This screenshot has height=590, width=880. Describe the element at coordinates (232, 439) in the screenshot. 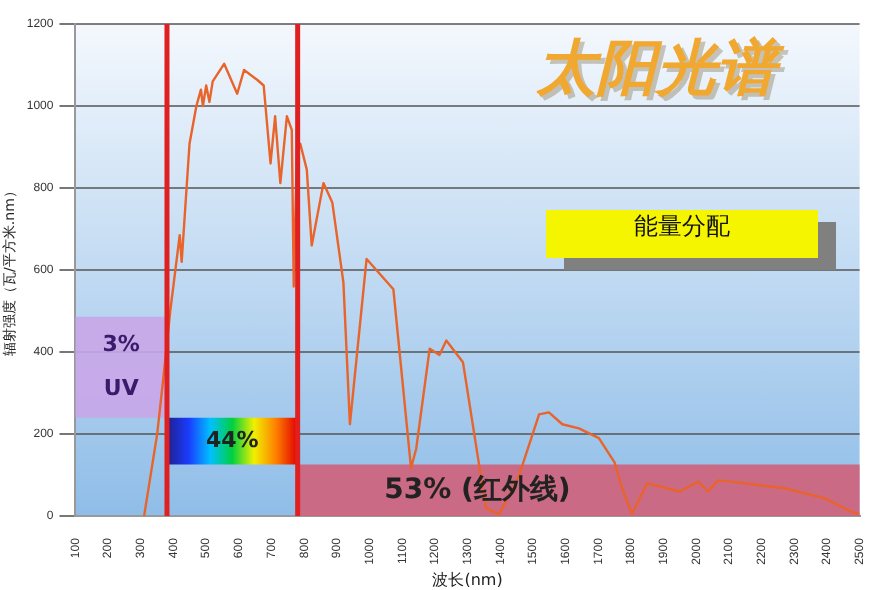

I see `band-label: 44%` at that location.